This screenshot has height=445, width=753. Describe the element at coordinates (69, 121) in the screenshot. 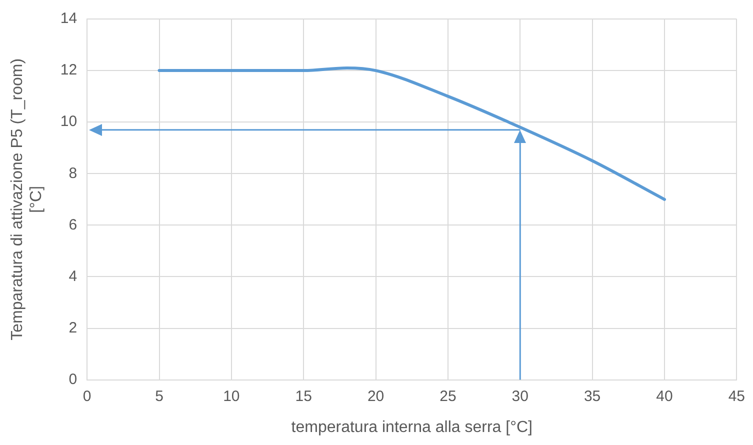

I see `y-tick-label: 10` at that location.